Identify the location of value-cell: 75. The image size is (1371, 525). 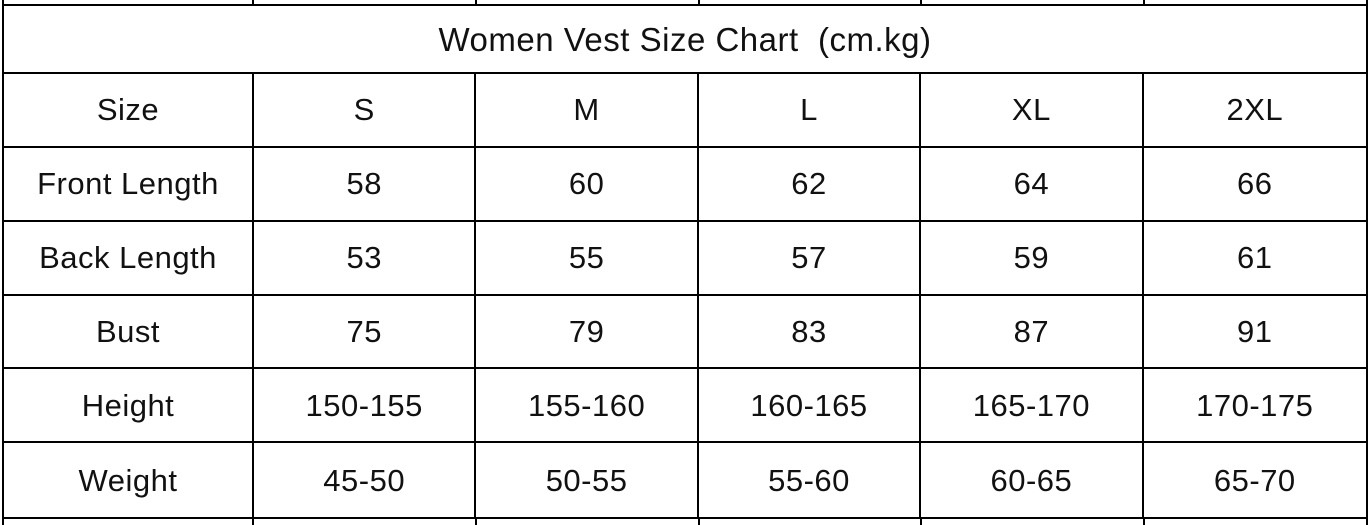
(365, 332).